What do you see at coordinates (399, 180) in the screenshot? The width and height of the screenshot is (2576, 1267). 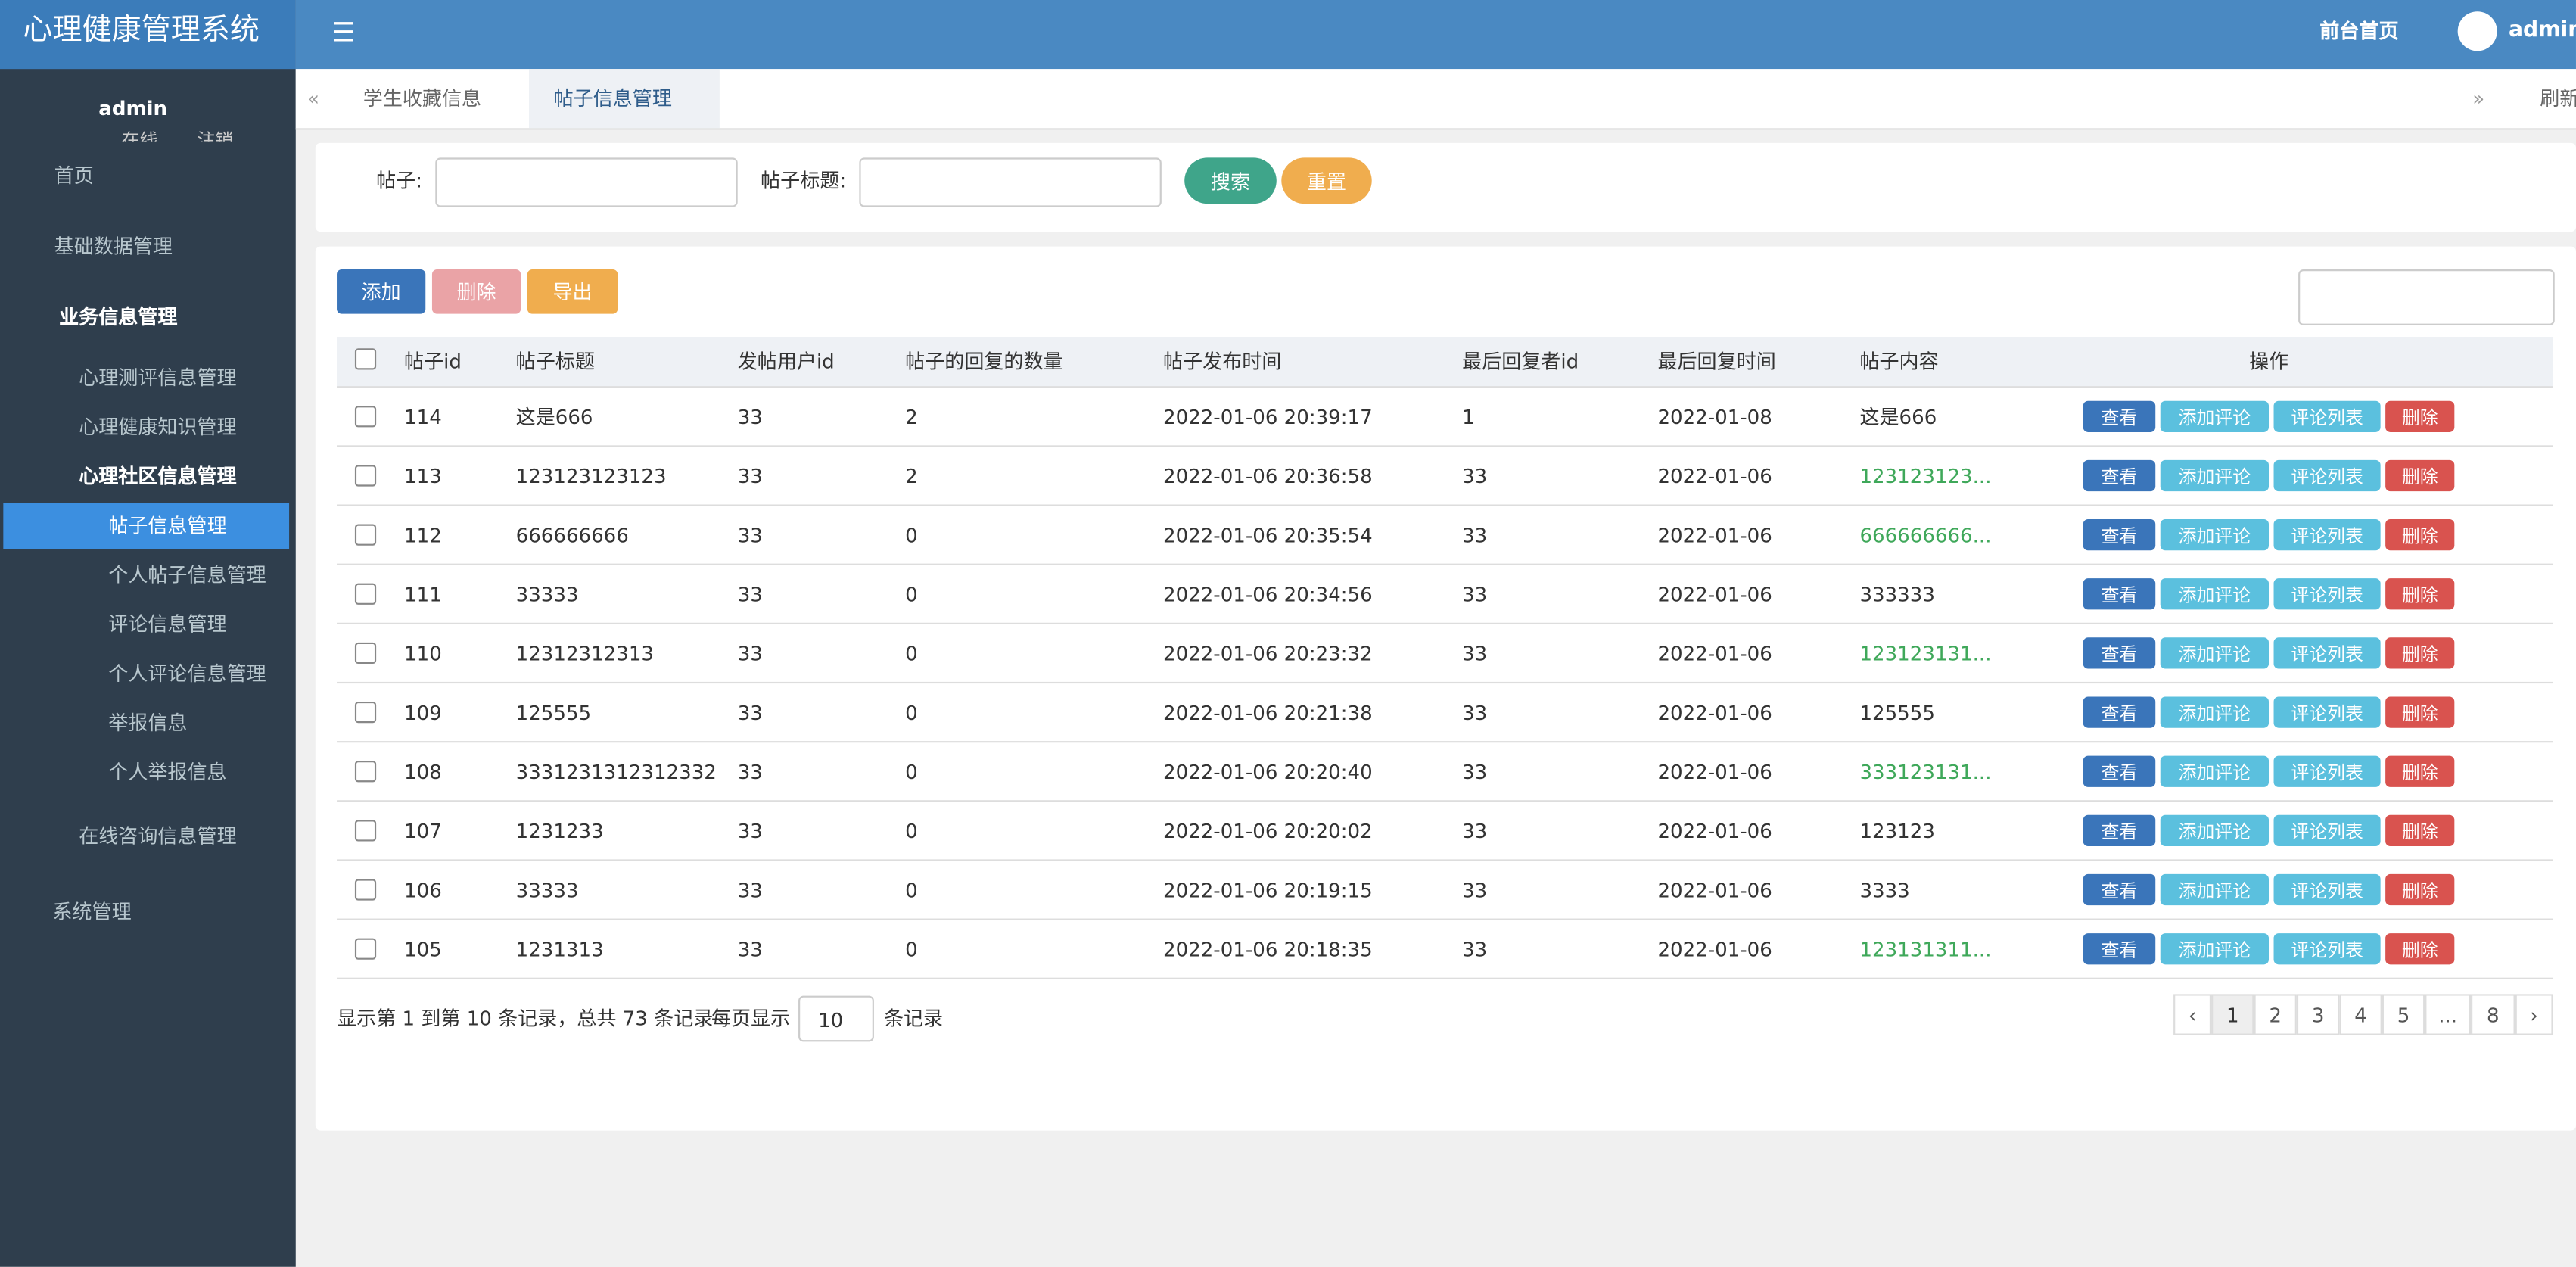 I see `search-label: 帖子:` at bounding box center [399, 180].